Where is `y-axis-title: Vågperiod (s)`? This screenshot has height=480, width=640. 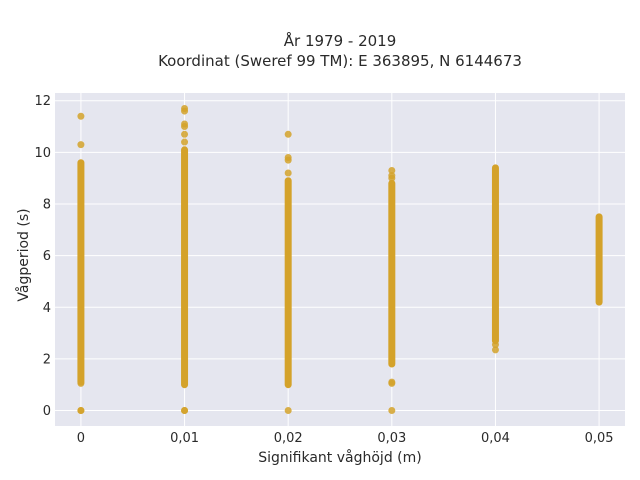 y-axis-title: Vågperiod (s) is located at coordinates (23, 254).